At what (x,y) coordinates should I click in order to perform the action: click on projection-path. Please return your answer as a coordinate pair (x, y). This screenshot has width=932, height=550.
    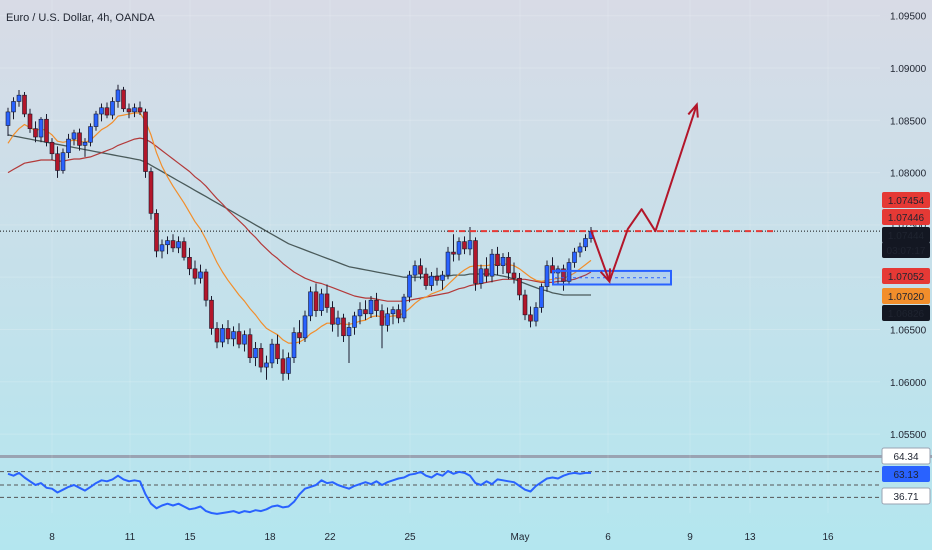
    Looking at the image, I should click on (644, 193).